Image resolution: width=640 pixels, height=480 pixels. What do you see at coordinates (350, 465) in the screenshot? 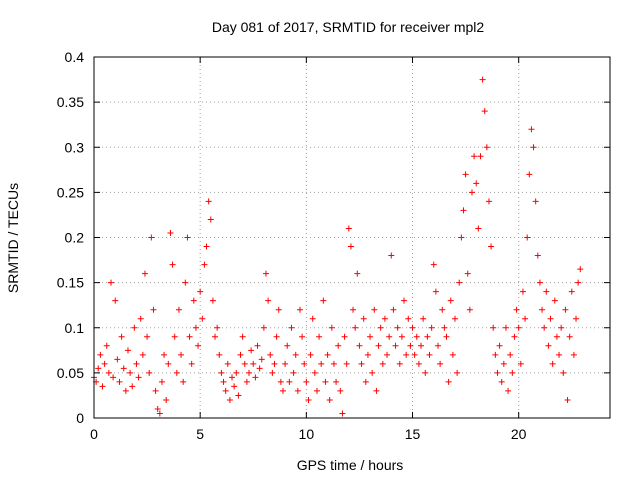
I see `x-axis-label: GPS time / hours` at bounding box center [350, 465].